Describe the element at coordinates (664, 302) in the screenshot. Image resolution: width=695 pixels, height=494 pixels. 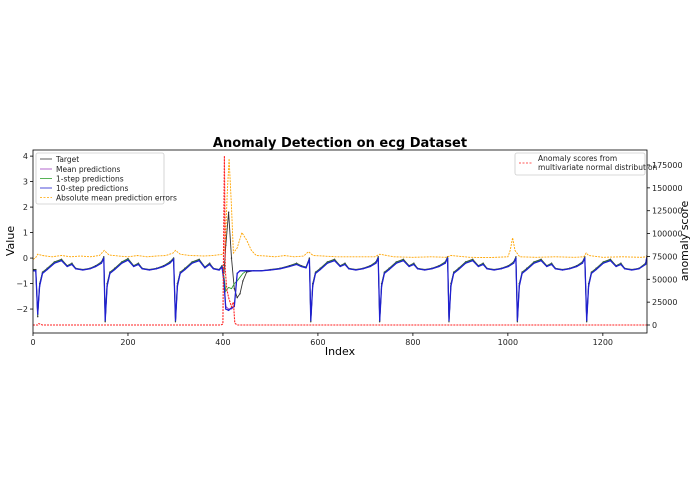
I see `y2-tick-label: 25000` at that location.